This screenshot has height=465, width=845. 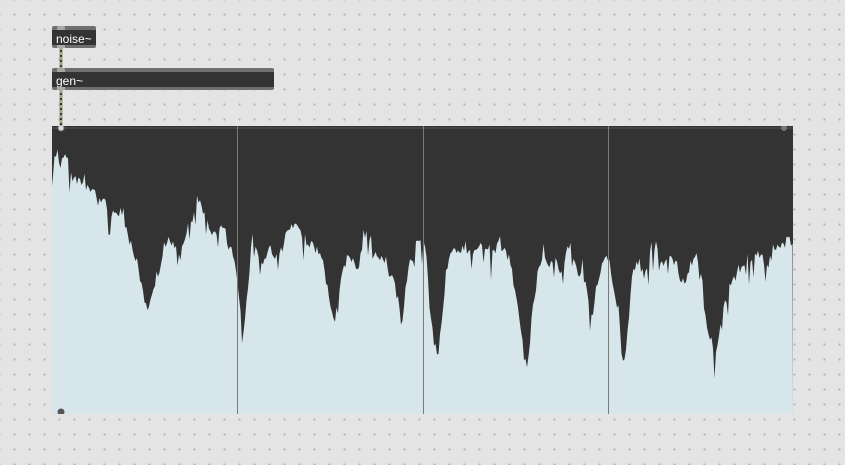 What do you see at coordinates (61, 411) in the screenshot?
I see `scope-outlet` at bounding box center [61, 411].